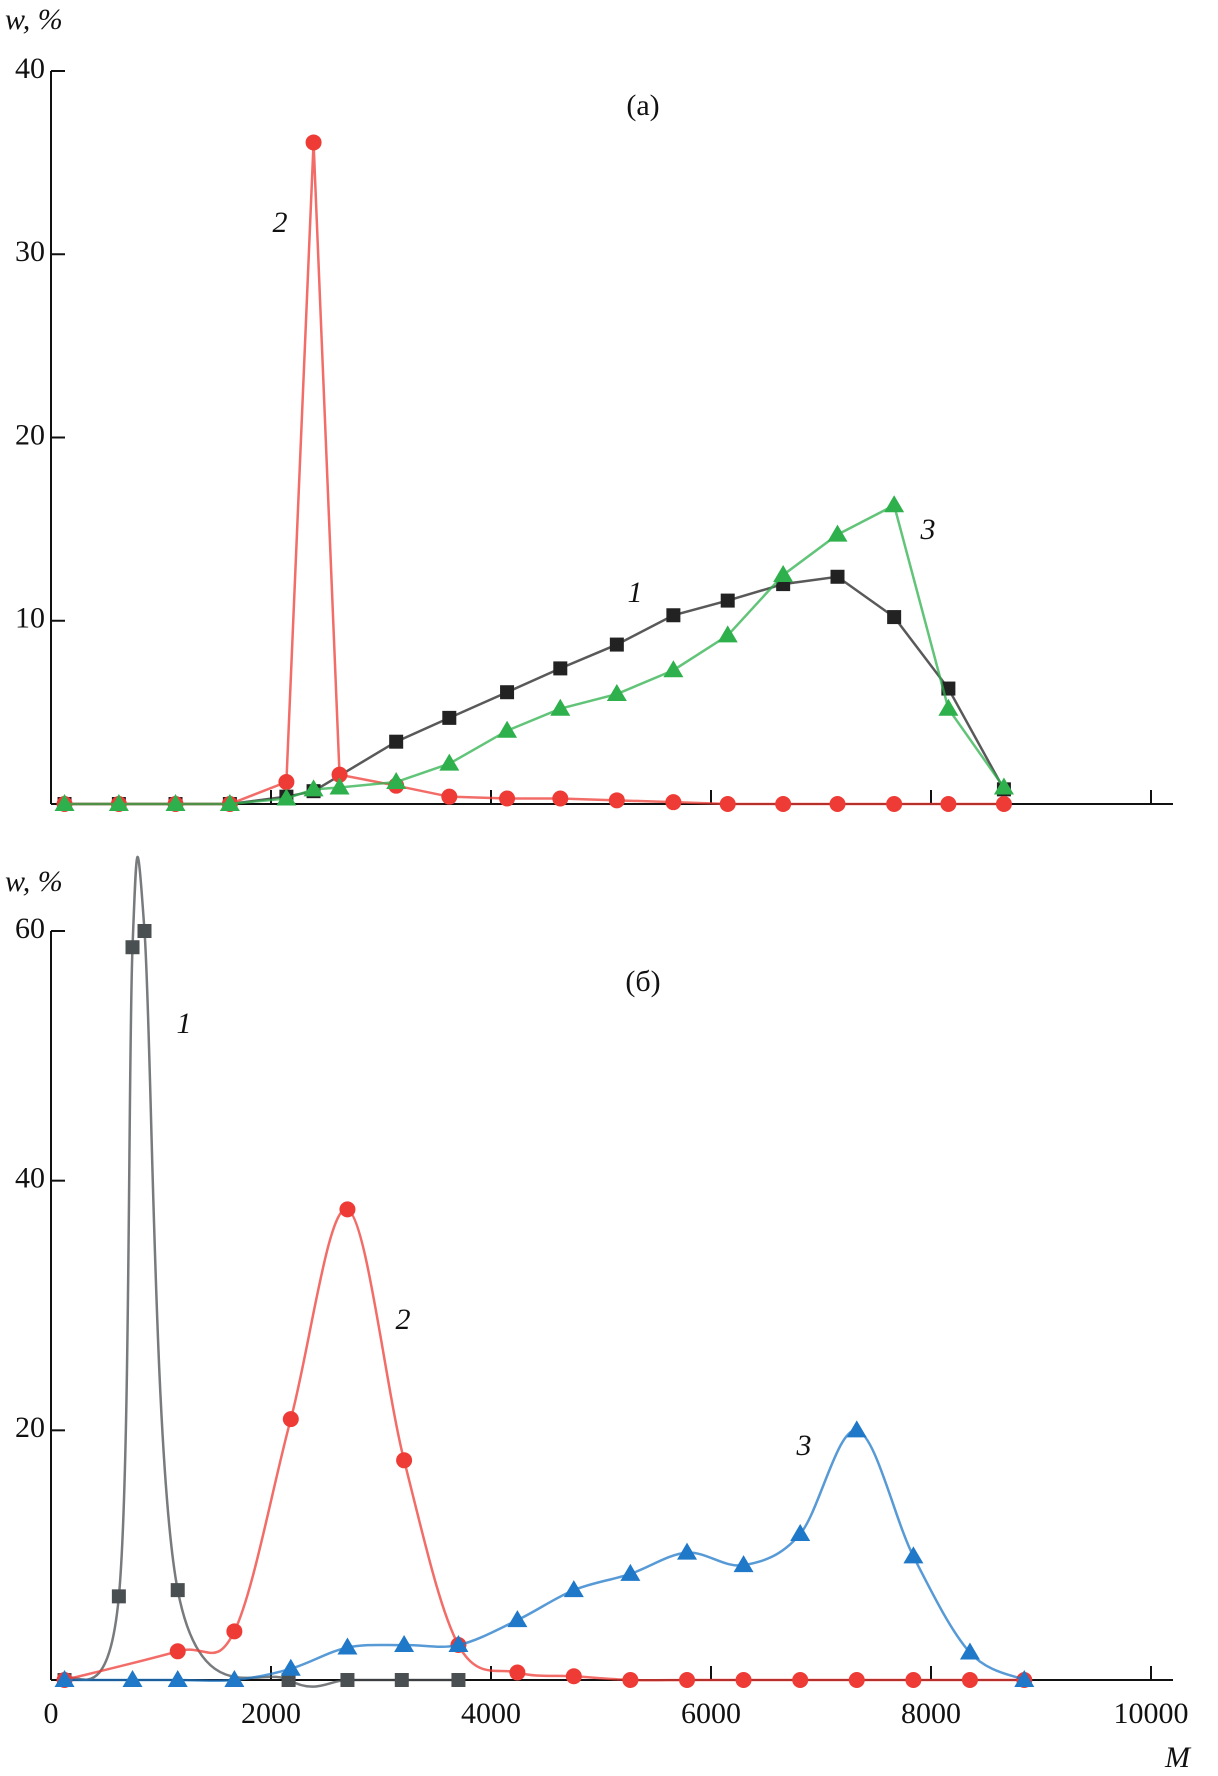 The height and width of the screenshot is (1776, 1218). Describe the element at coordinates (30, 928) in the screenshot. I see `y-tick-label: 60` at that location.